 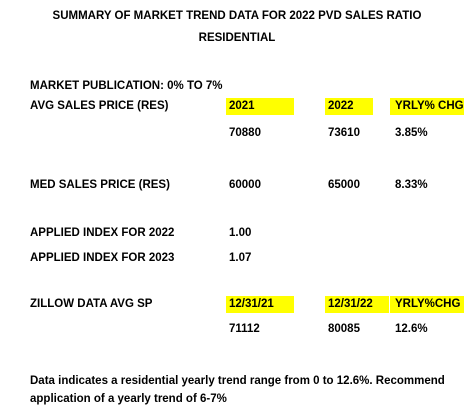 What do you see at coordinates (102, 233) in the screenshot?
I see `applied-index-2022-label: APPLIED INDEX FOR 2022` at bounding box center [102, 233].